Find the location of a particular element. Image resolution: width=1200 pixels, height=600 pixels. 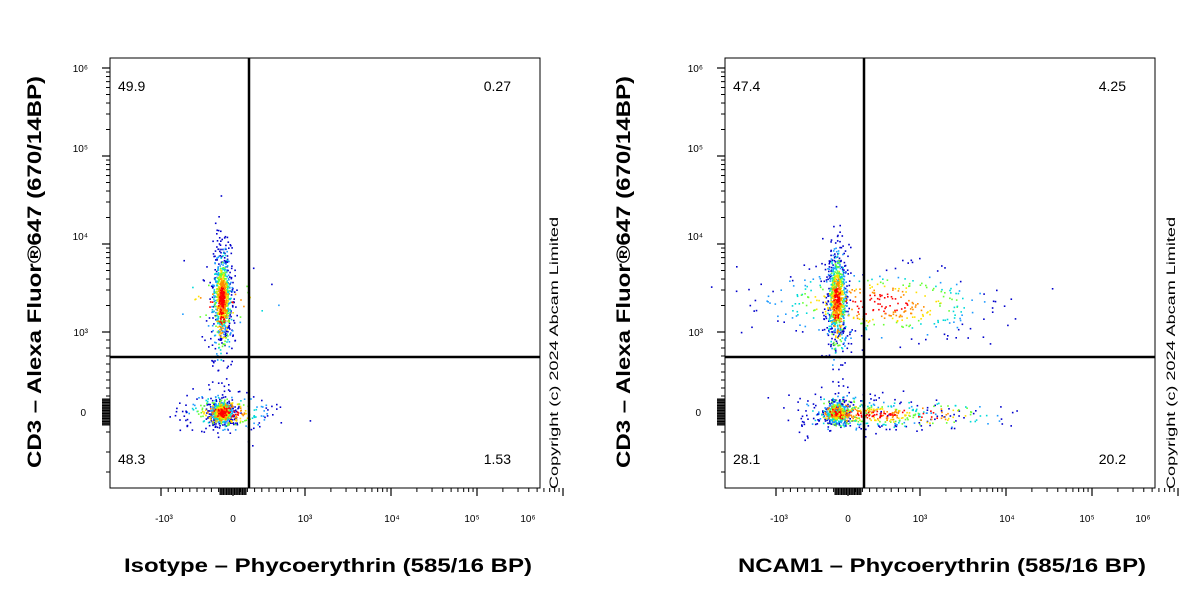

y-tick-label: 10³ is located at coordinates (81, 333).